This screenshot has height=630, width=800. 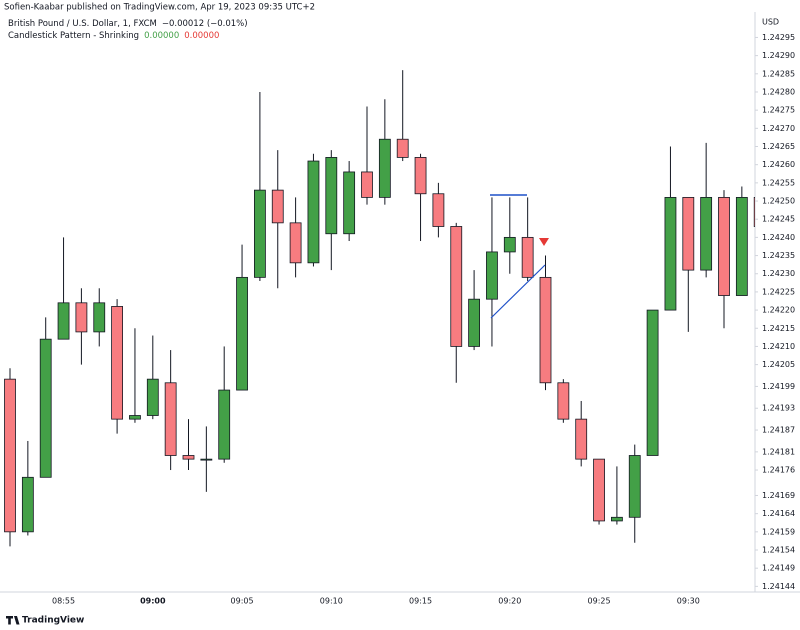 I want to click on y-tick-label: 1.24280, so click(x=778, y=91).